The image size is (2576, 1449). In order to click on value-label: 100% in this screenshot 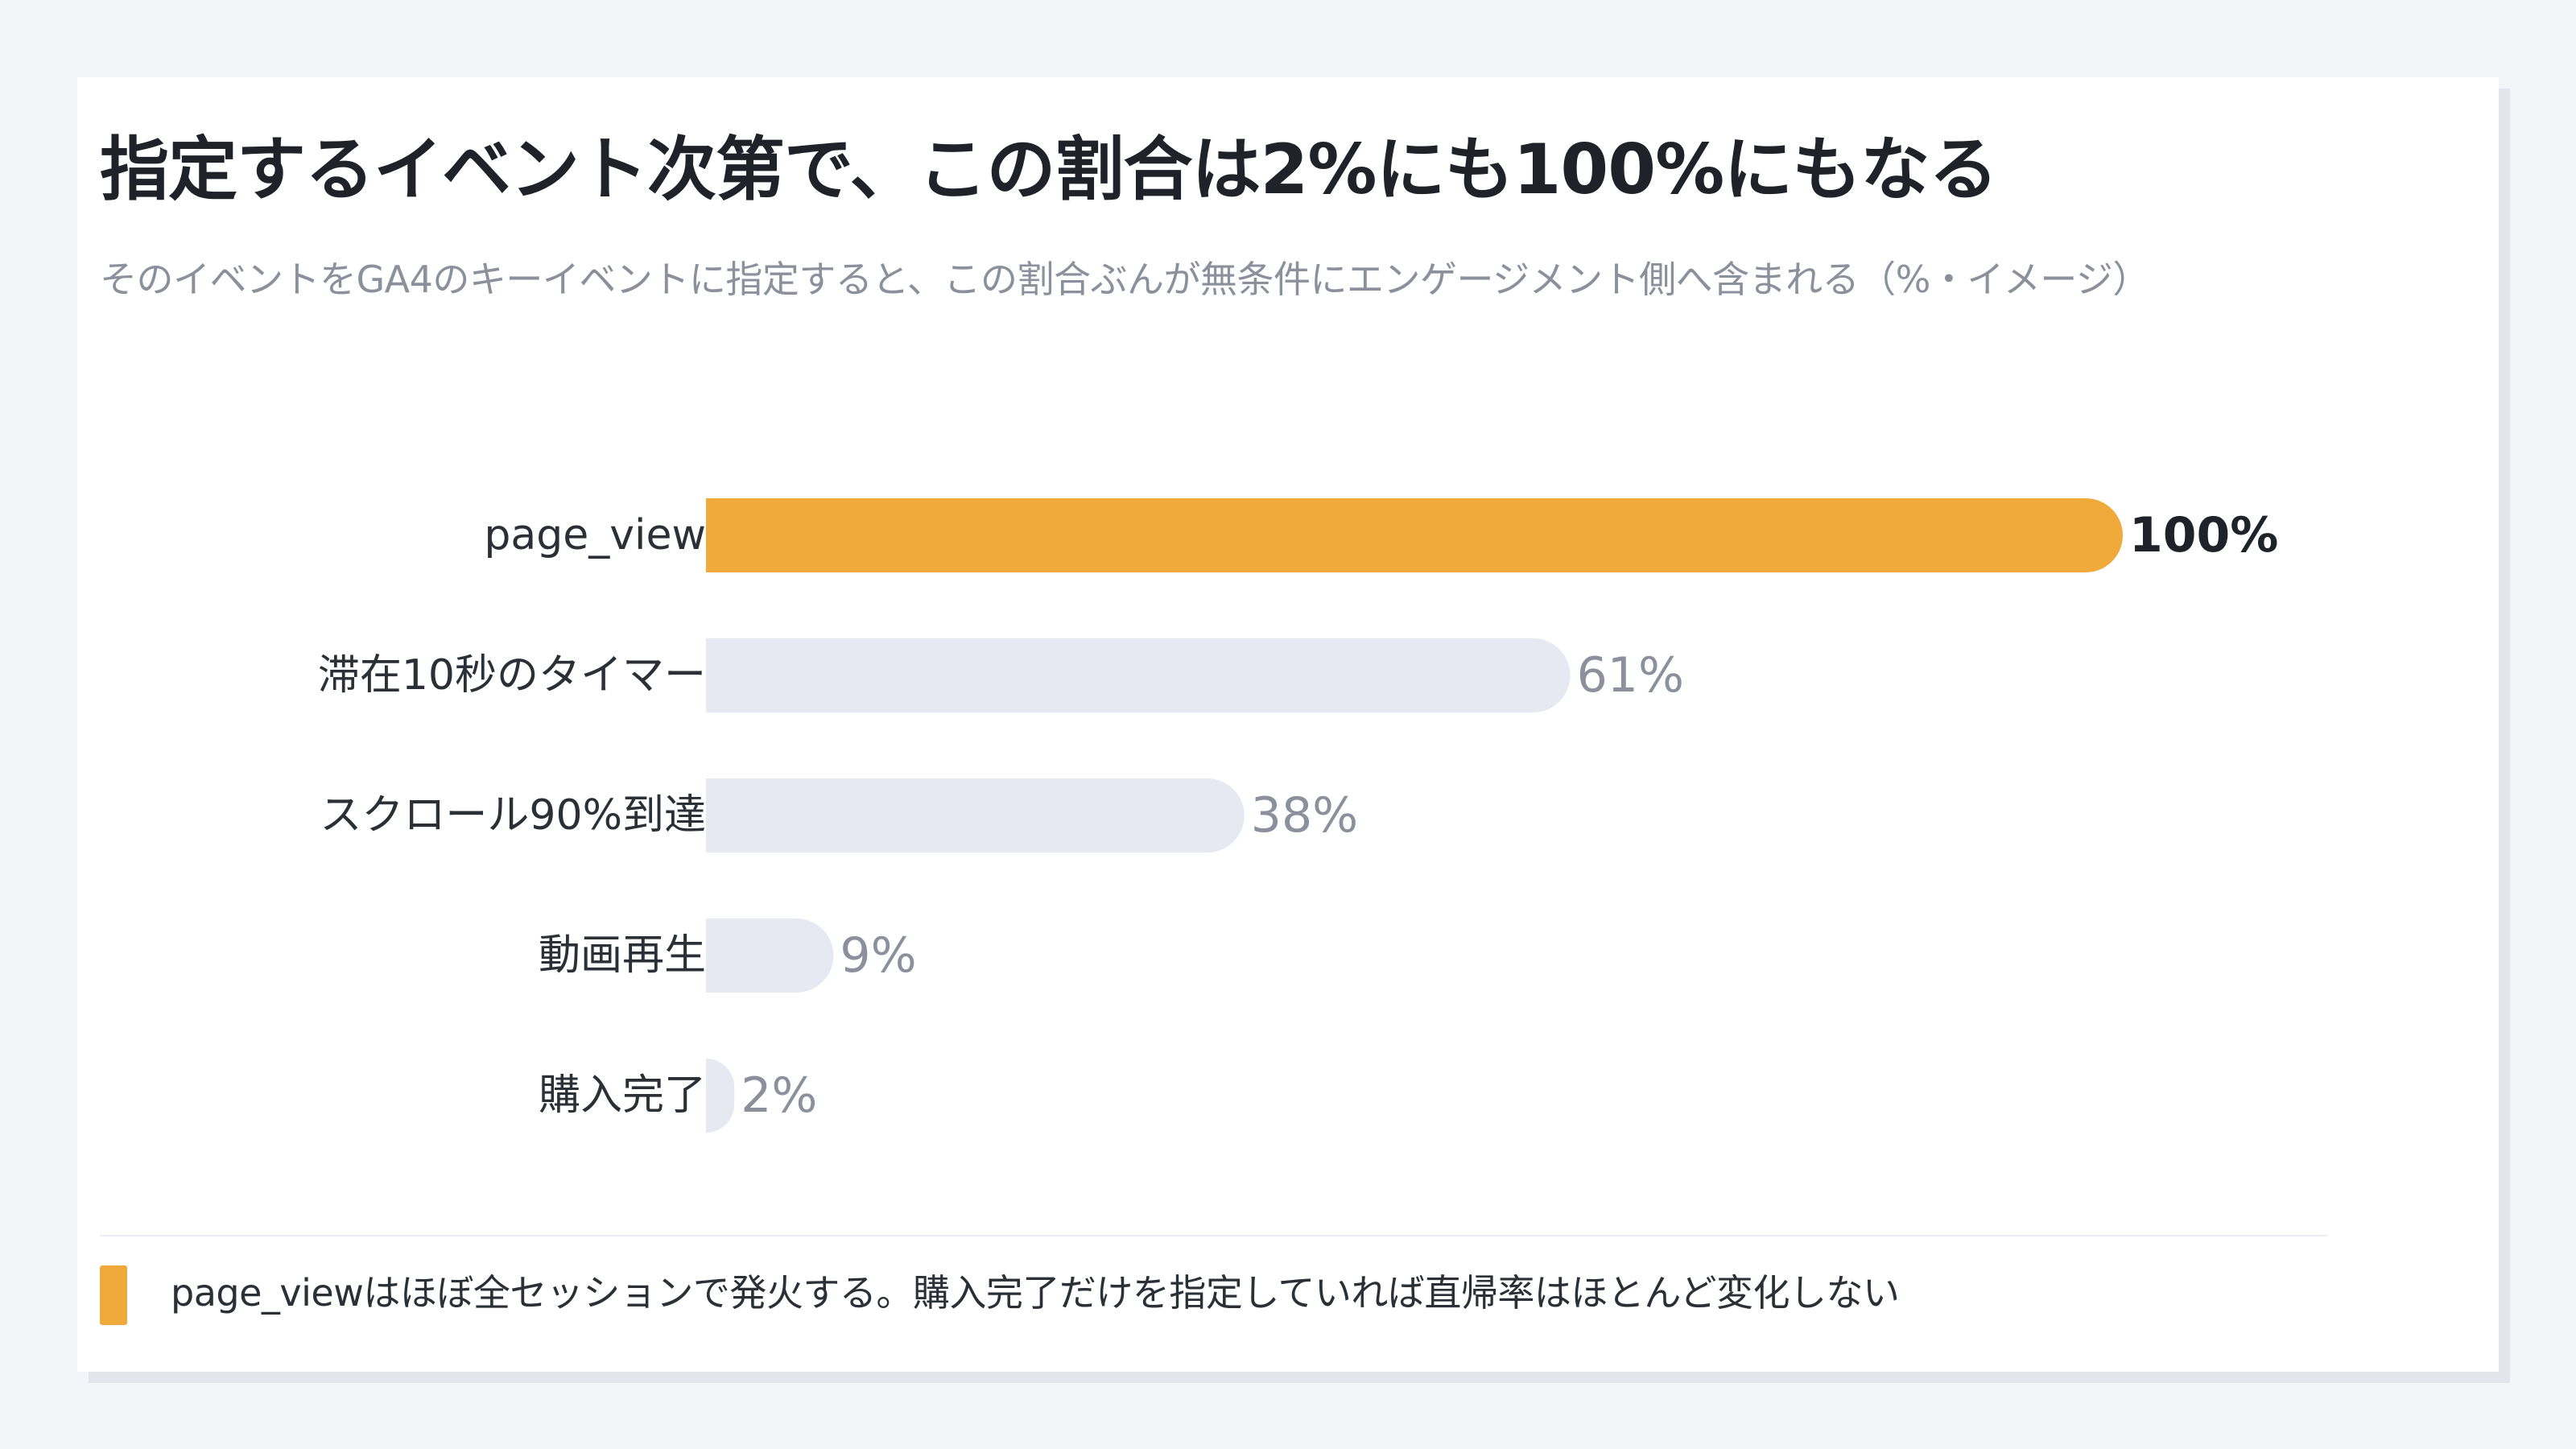, I will do `click(2203, 535)`.